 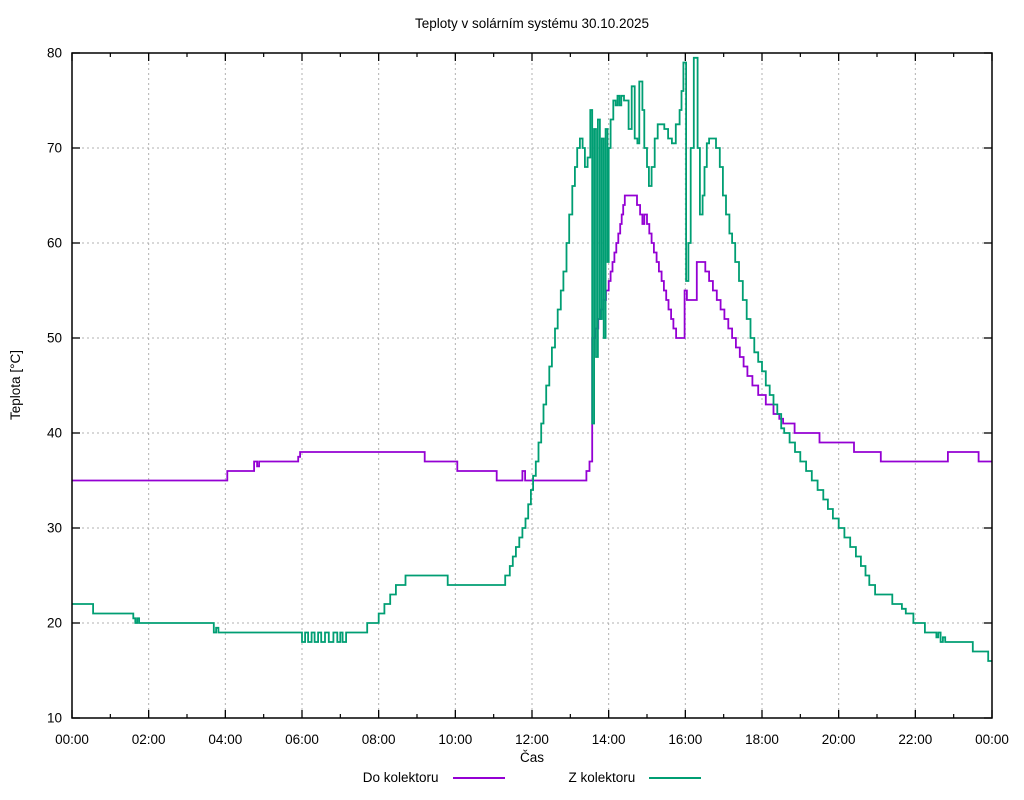 What do you see at coordinates (762, 739) in the screenshot?
I see `x-tick-label: 18:00` at bounding box center [762, 739].